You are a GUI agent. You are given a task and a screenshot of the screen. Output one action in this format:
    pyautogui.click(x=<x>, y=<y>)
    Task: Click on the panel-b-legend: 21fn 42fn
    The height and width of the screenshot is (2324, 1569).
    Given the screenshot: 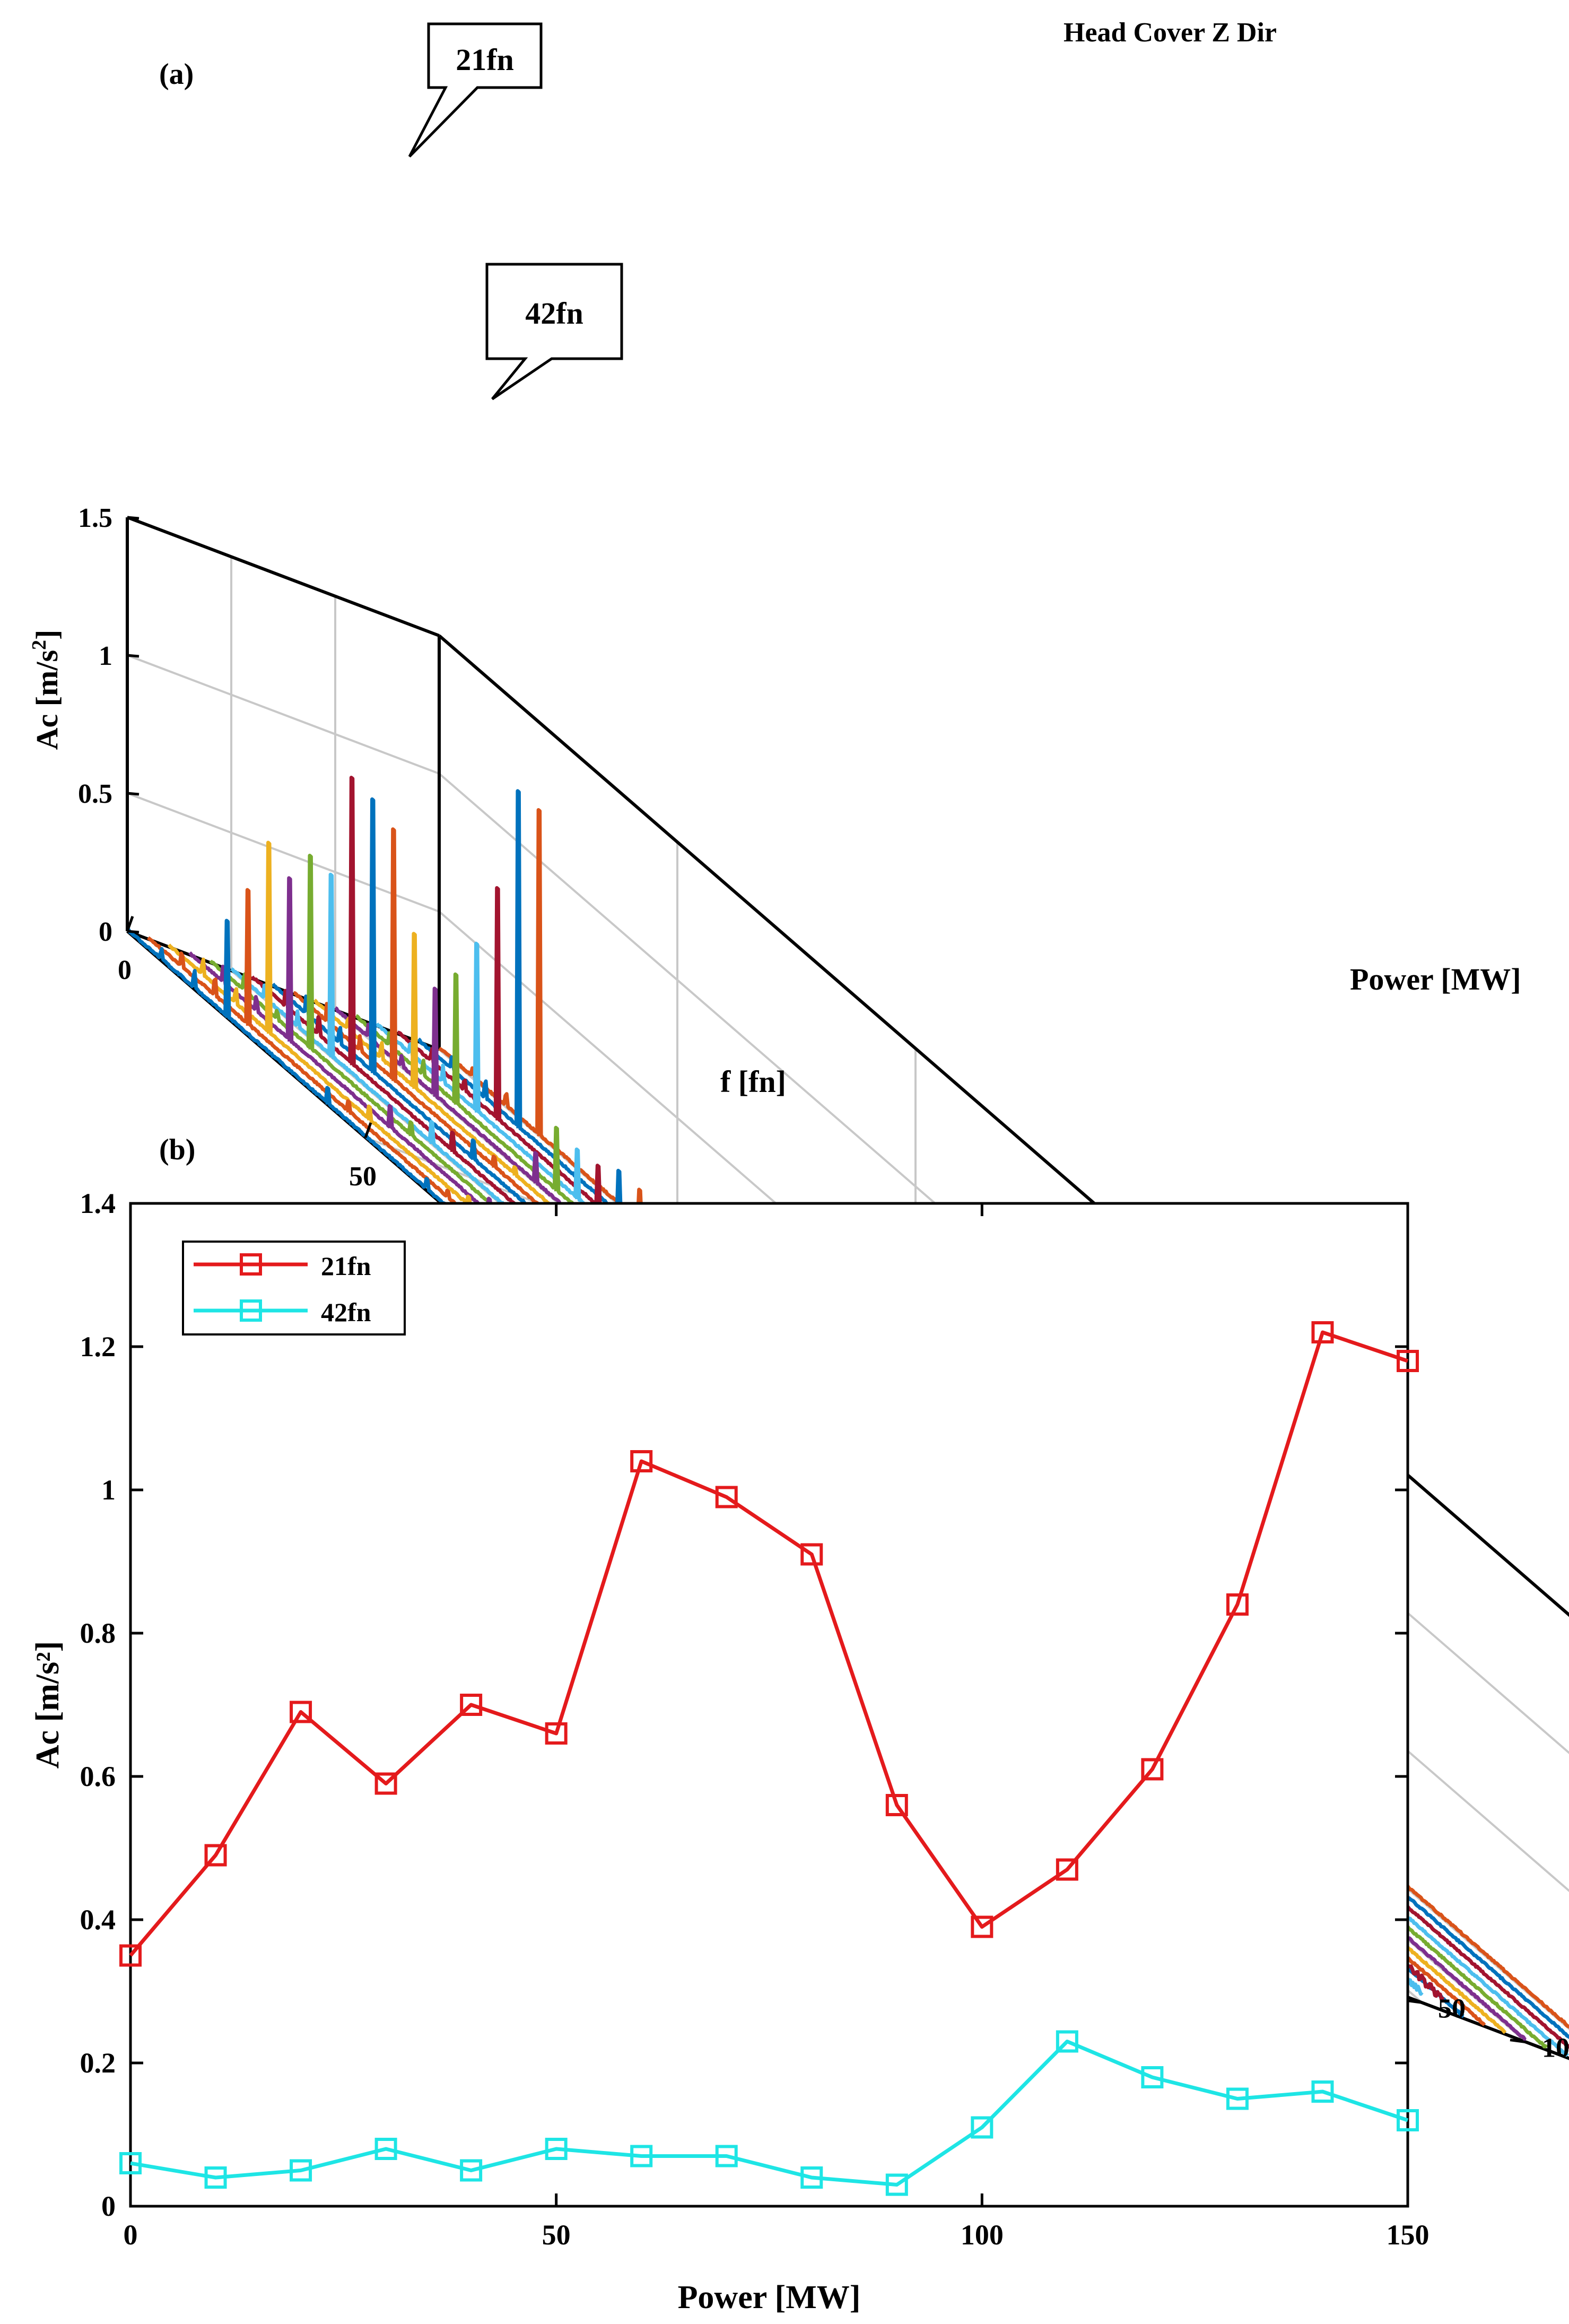 What is the action you would take?
    pyautogui.click(x=294, y=1289)
    